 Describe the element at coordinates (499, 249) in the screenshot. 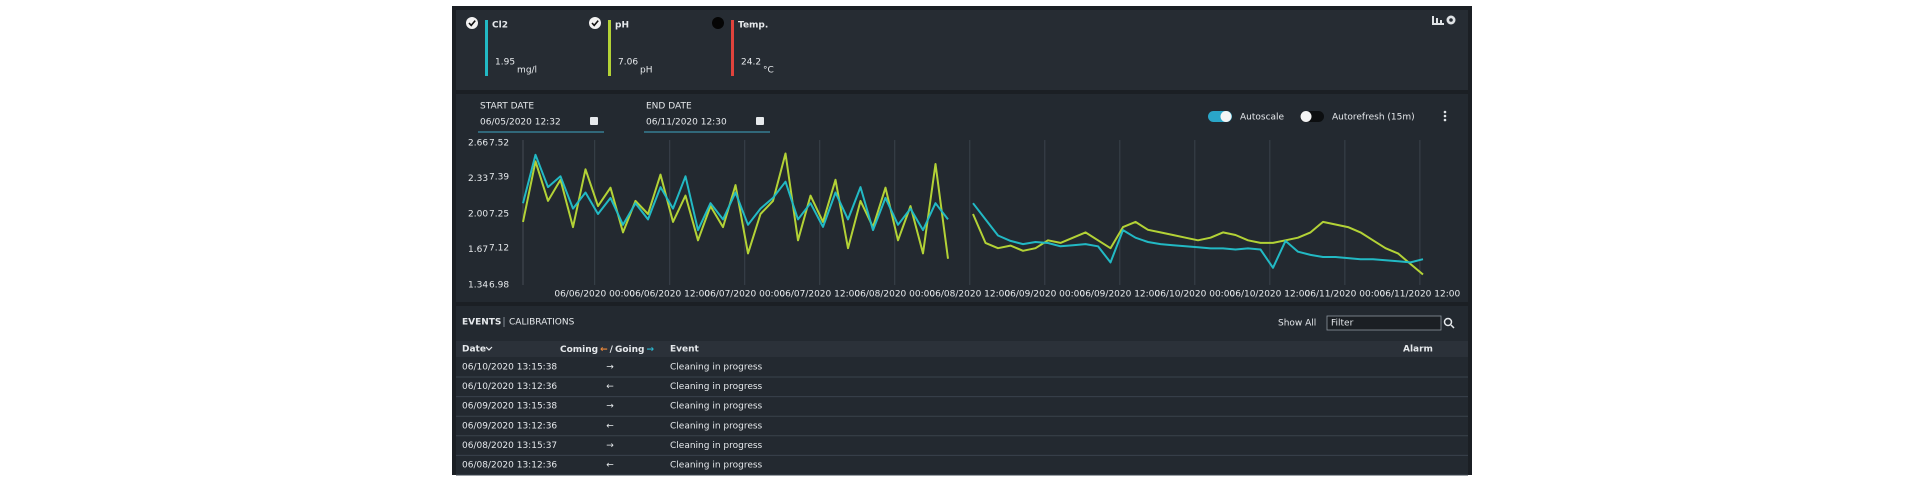

I see `y2-tick-label: 7.12` at that location.